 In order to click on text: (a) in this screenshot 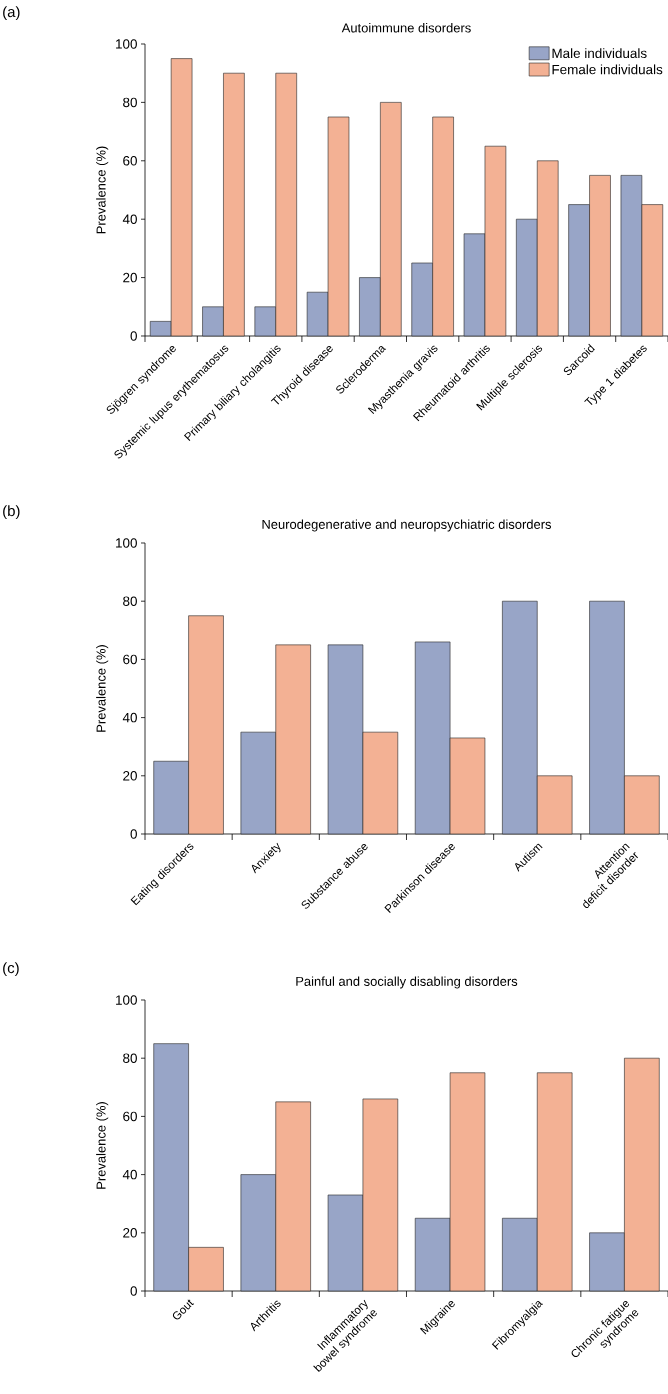, I will do `click(11, 13)`.